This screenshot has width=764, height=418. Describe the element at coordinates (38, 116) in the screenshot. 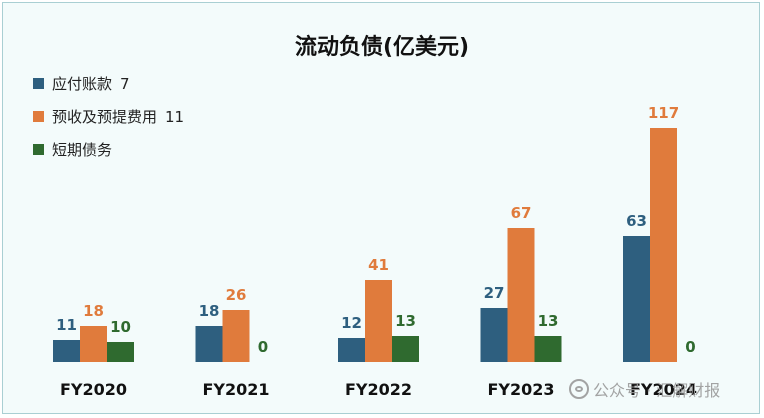

I see `legend-swatch-accrued-expenses` at that location.